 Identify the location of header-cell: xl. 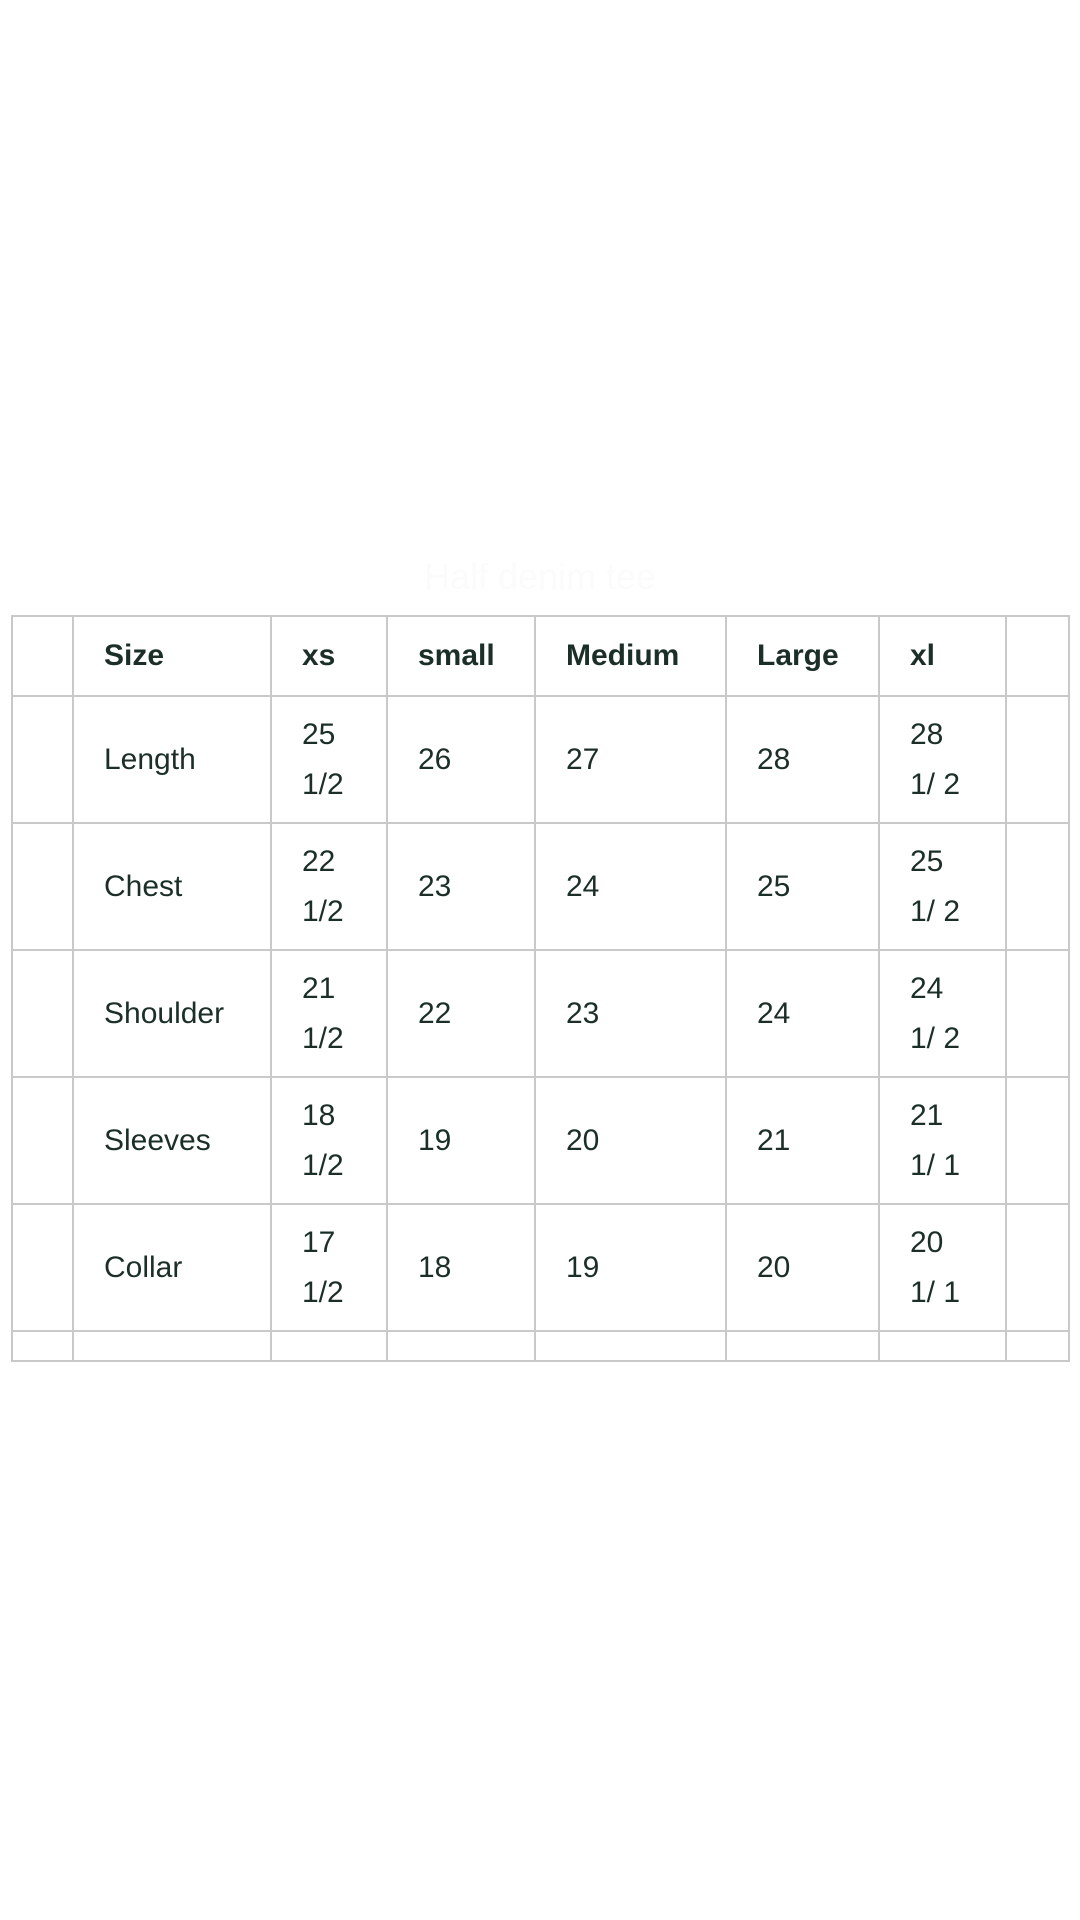
(942, 656).